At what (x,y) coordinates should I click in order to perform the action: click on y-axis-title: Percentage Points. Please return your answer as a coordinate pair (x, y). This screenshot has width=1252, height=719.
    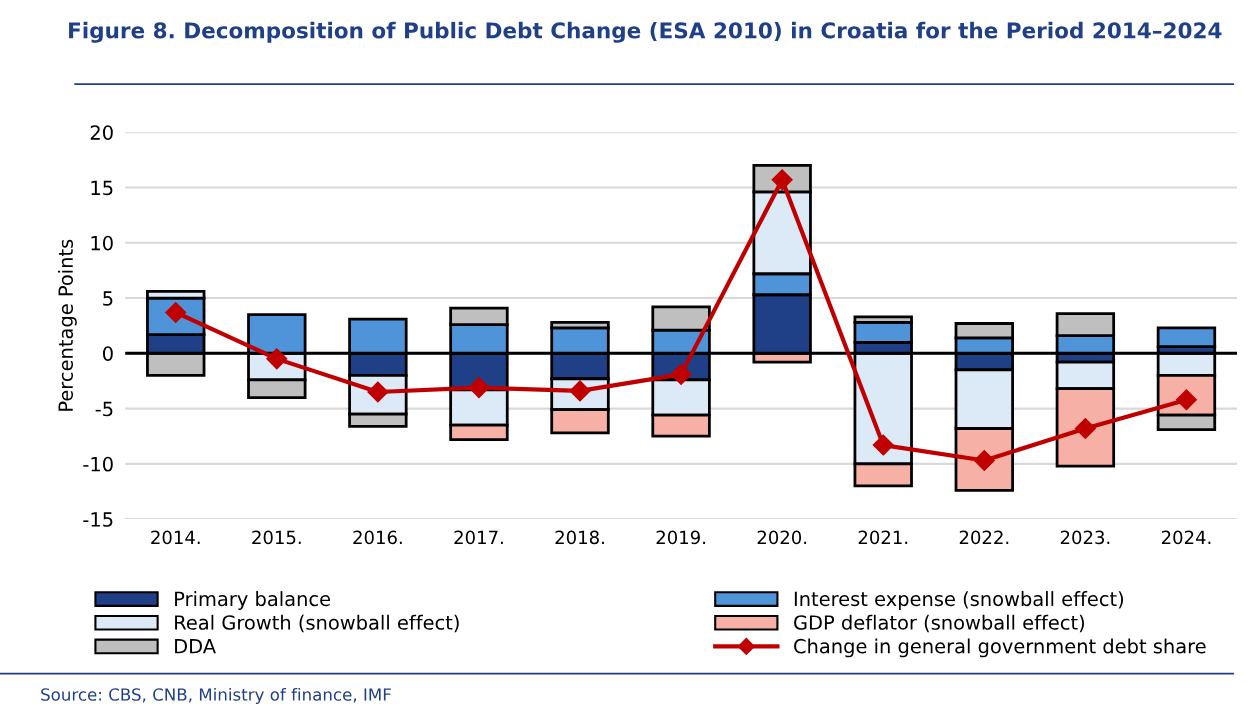
    Looking at the image, I should click on (67, 325).